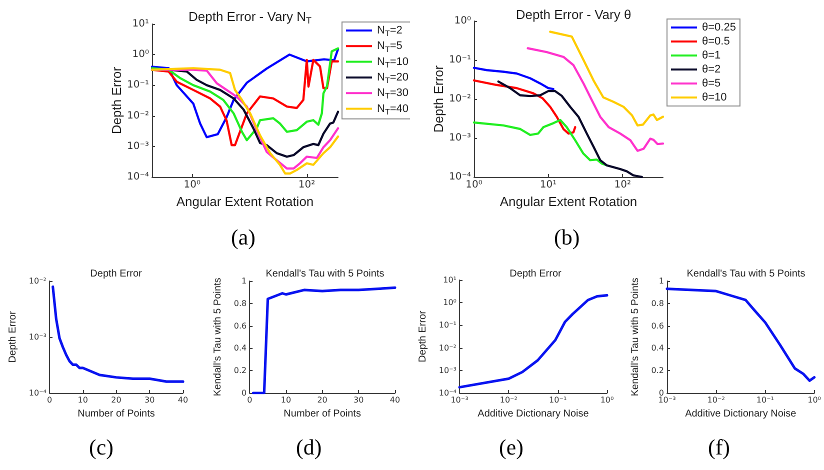  I want to click on text: (b), so click(567, 237).